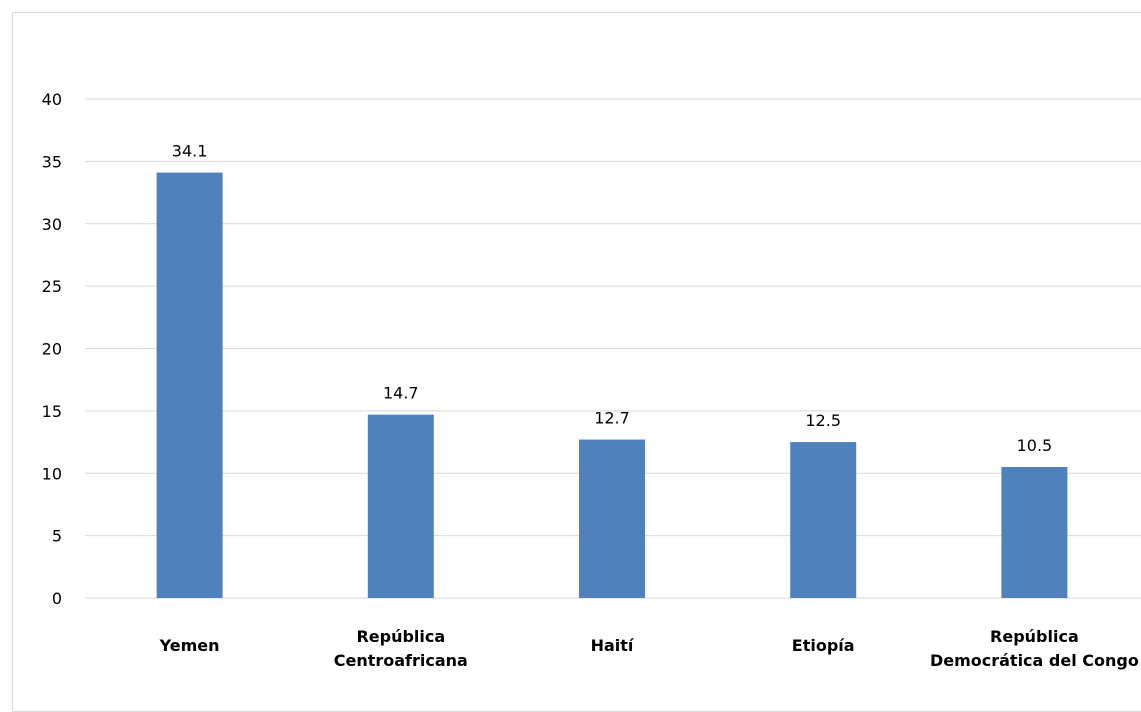  Describe the element at coordinates (613, 645) in the screenshot. I see `category-label: Haití` at that location.